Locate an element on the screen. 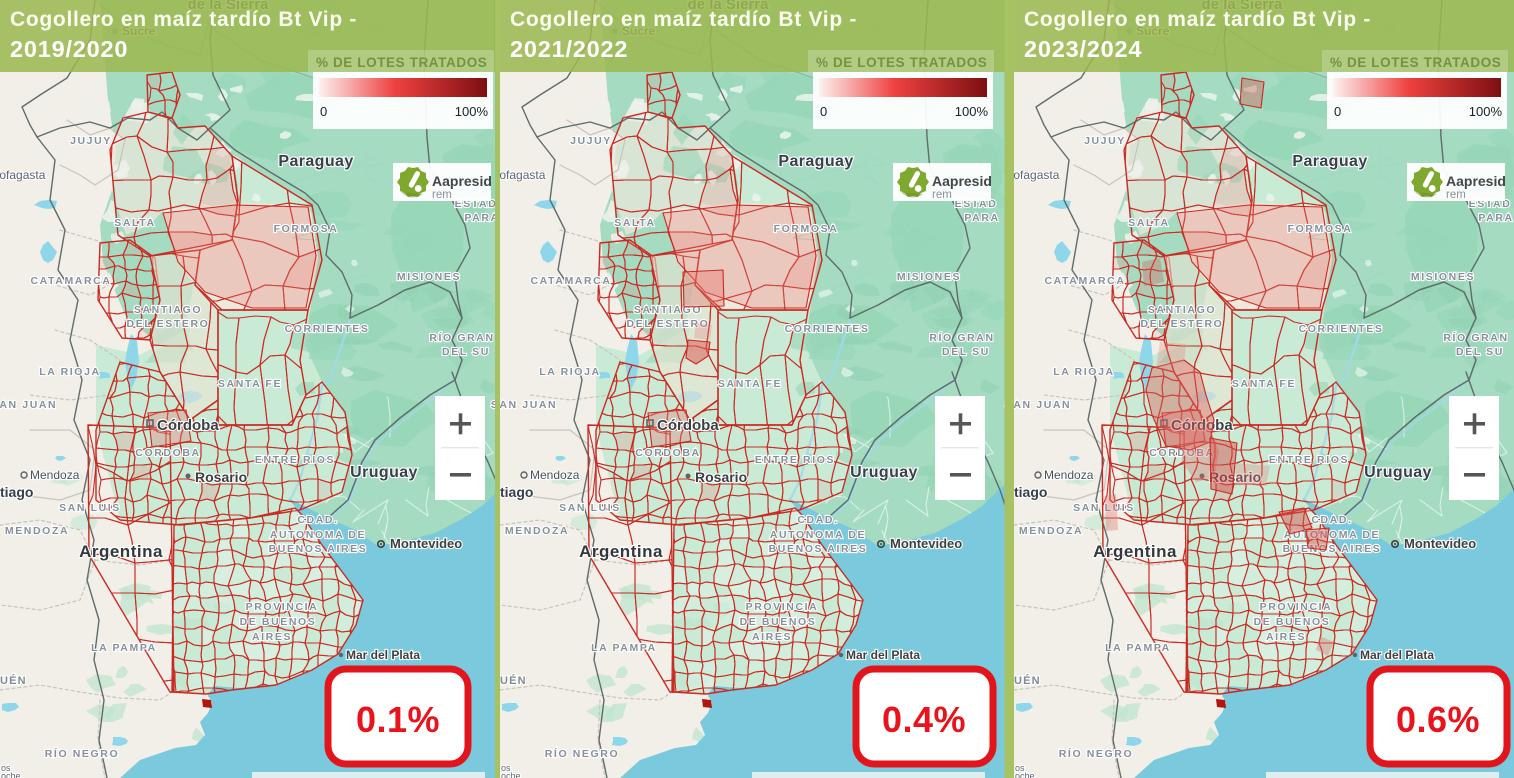 This screenshot has height=778, width=1514. svg-text: 0.1% is located at coordinates (398, 719).